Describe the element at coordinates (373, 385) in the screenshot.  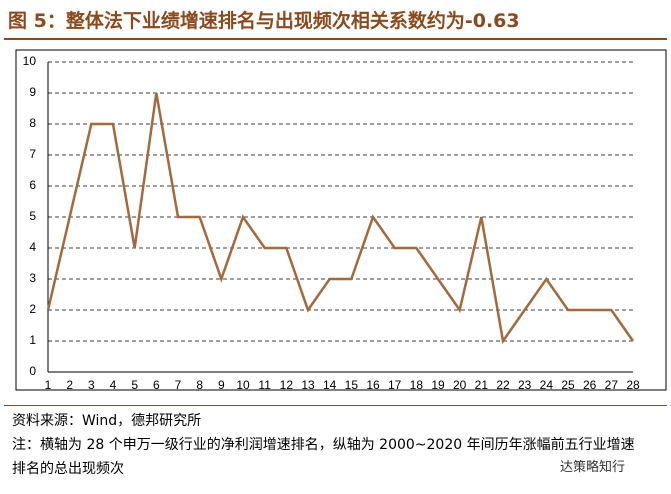
I see `x-tick-label: 16` at that location.